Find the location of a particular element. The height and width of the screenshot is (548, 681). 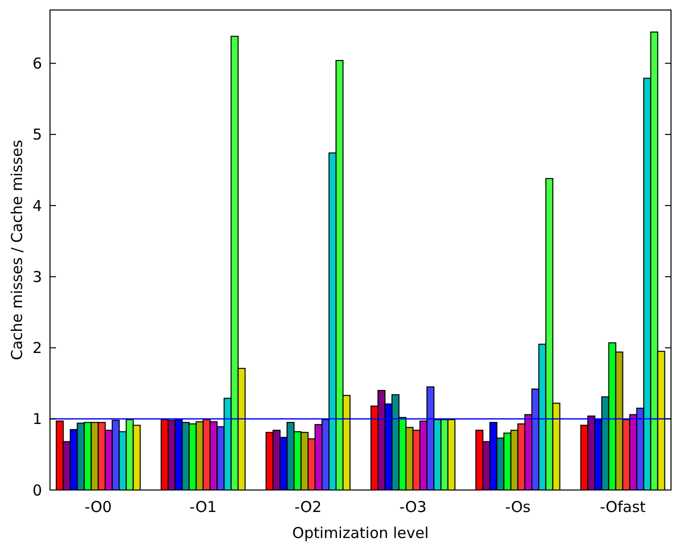

x-tick-label: -O0 is located at coordinates (98, 507).